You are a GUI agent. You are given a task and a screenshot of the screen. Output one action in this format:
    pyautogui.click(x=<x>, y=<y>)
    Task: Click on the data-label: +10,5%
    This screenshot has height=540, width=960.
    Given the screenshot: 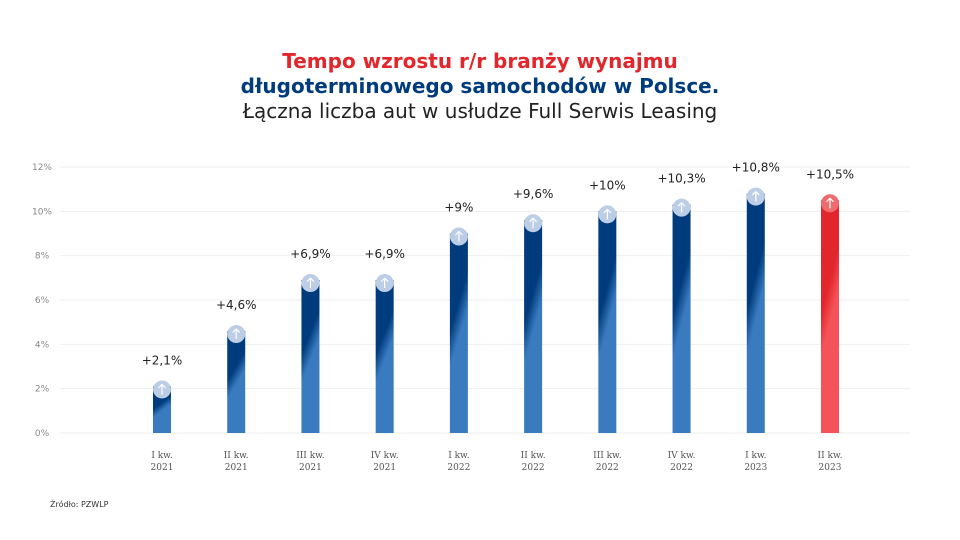 What is the action you would take?
    pyautogui.click(x=830, y=174)
    